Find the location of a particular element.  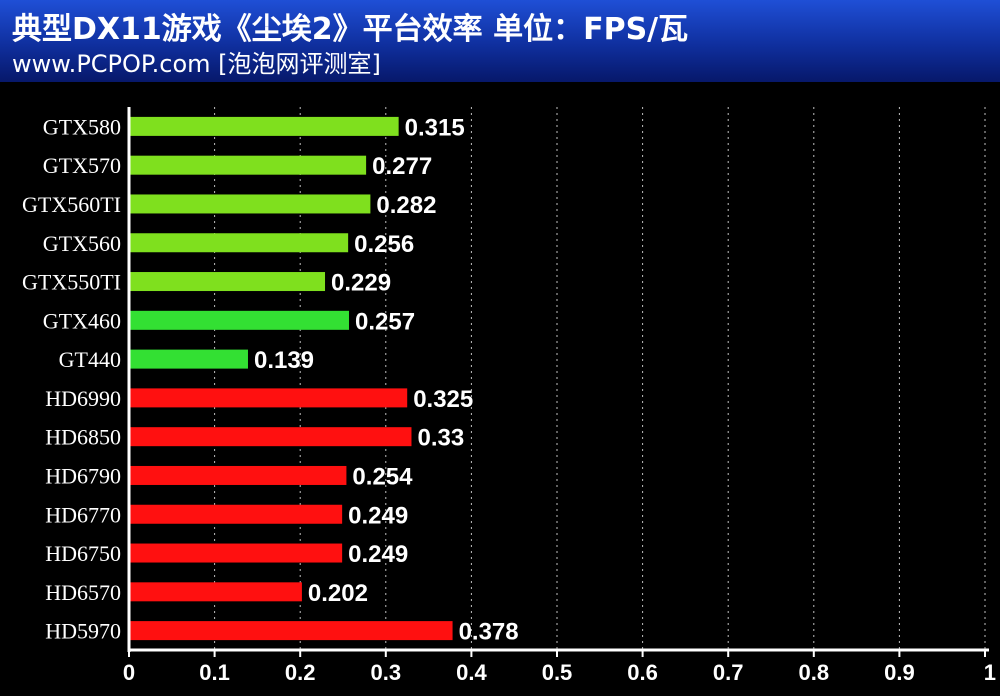

category-label: HD6790 is located at coordinates (83, 475).